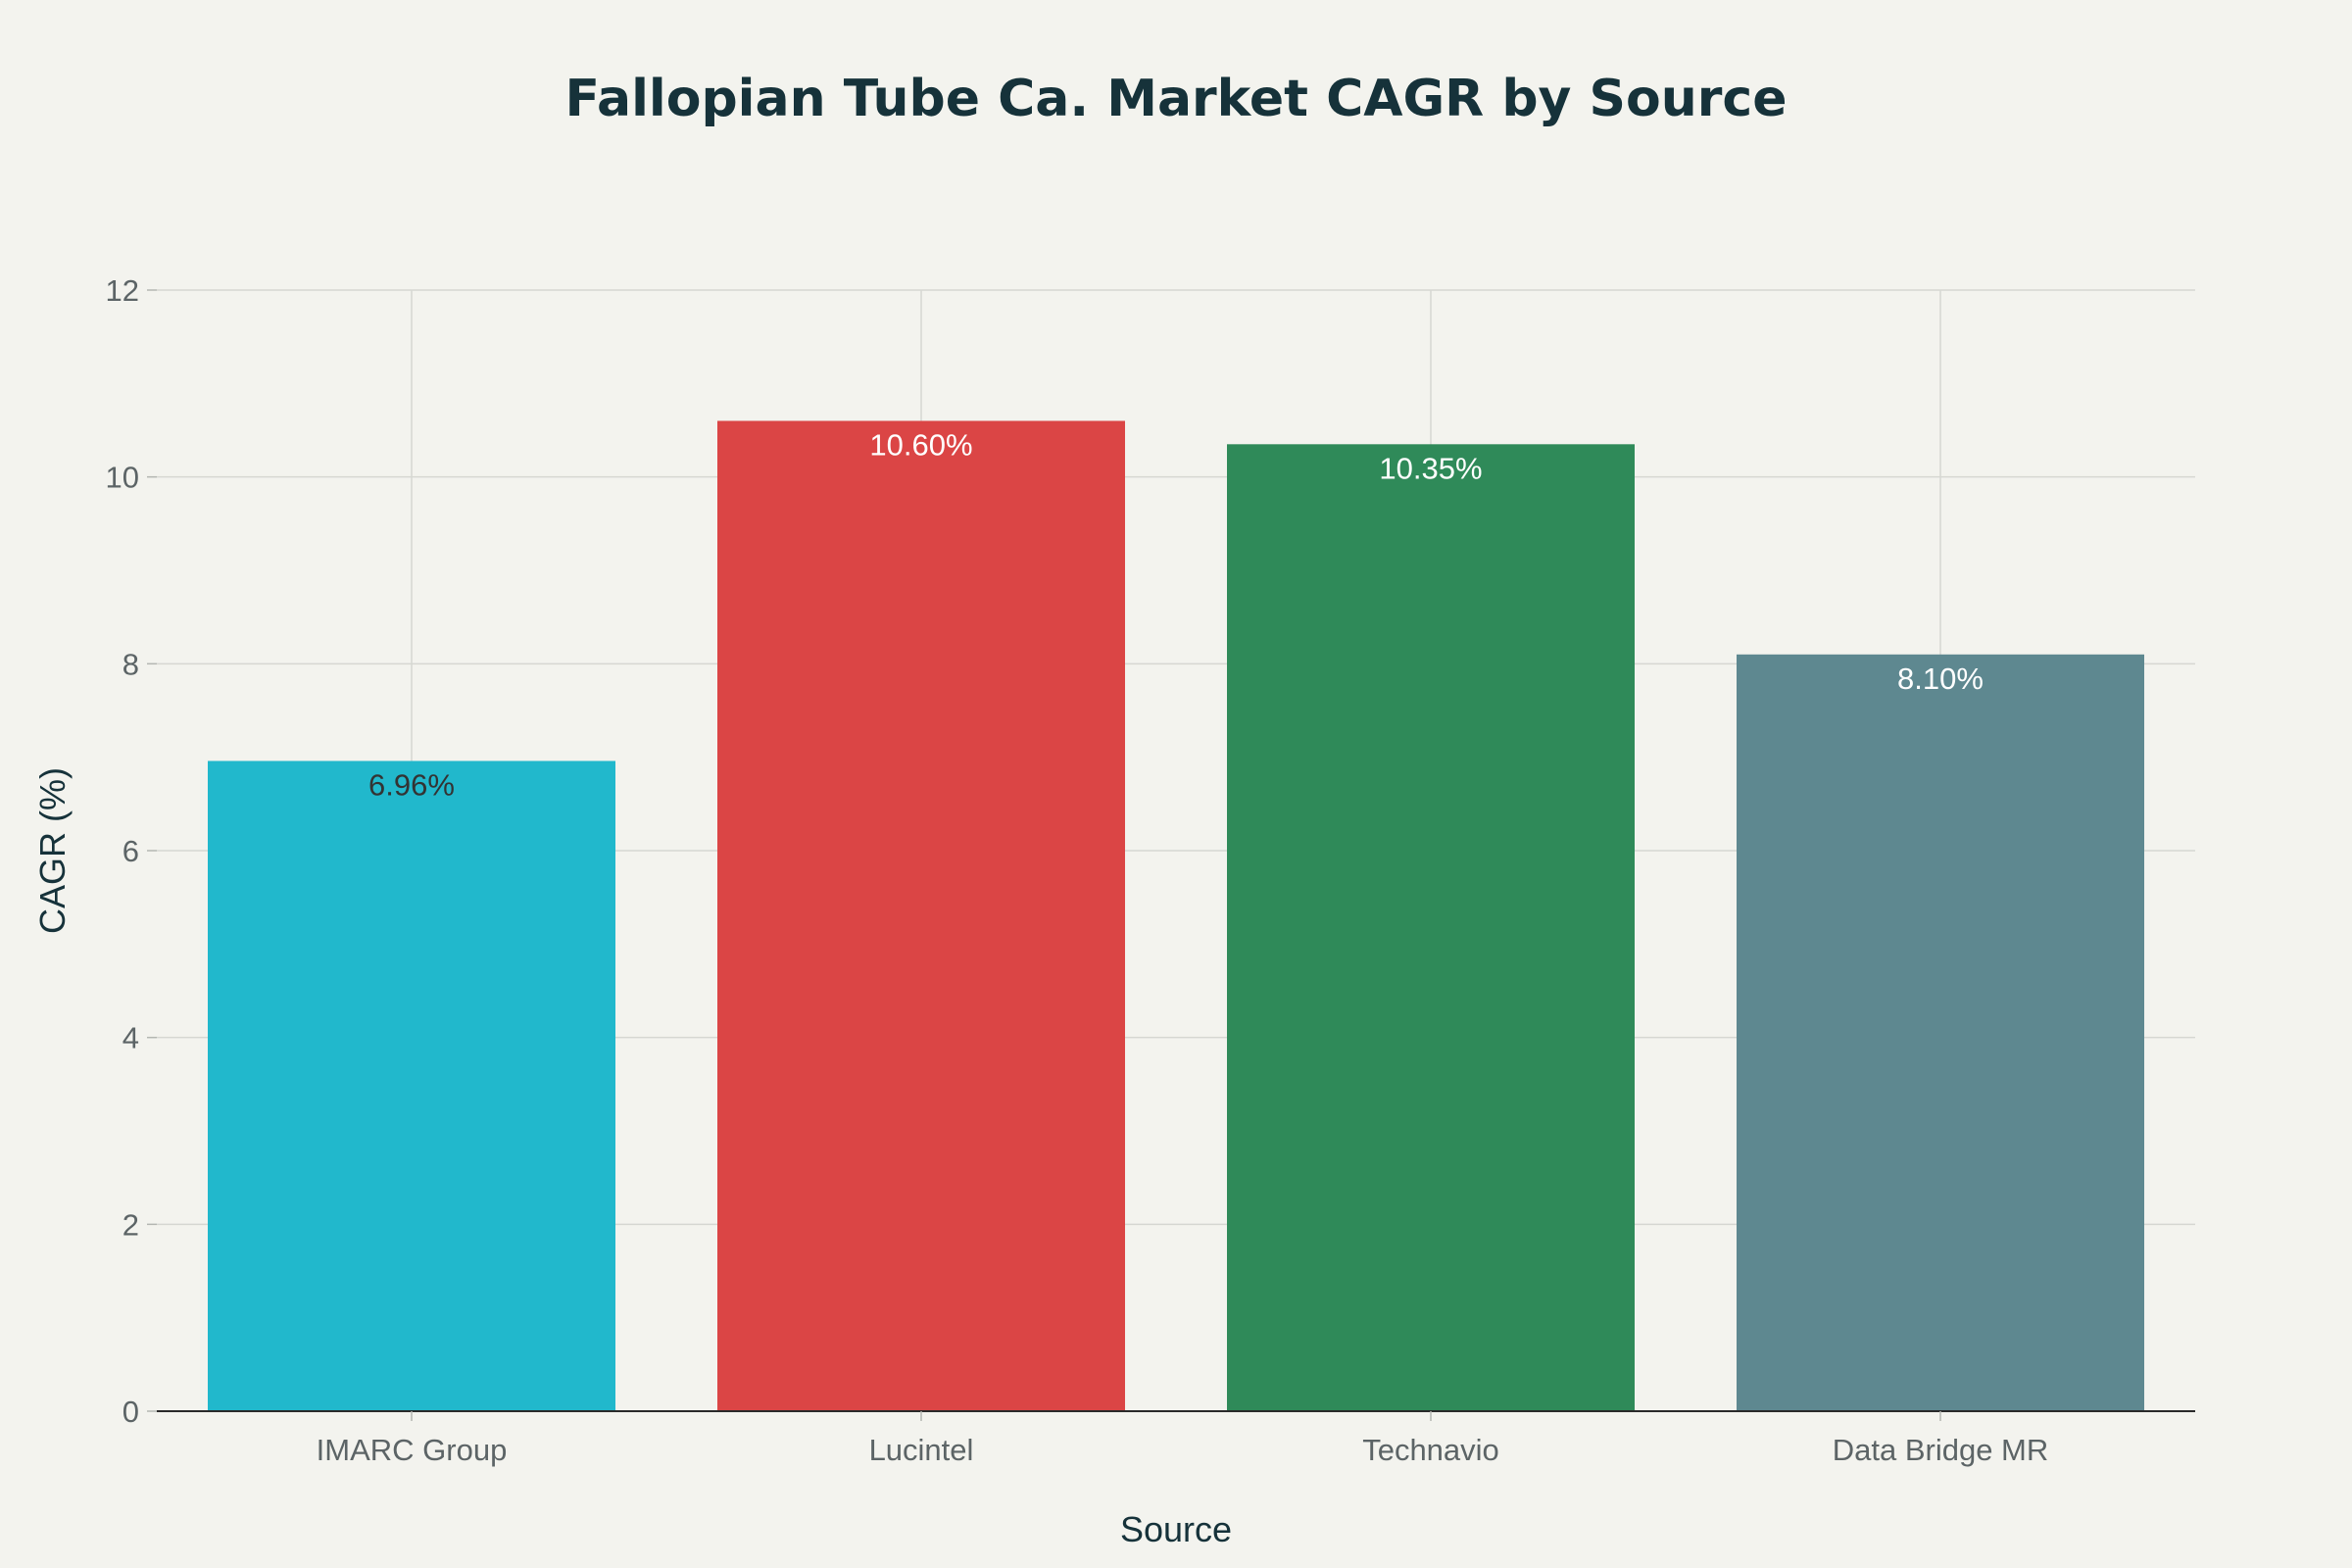  Describe the element at coordinates (130, 851) in the screenshot. I see `y-tick-label: 6` at that location.